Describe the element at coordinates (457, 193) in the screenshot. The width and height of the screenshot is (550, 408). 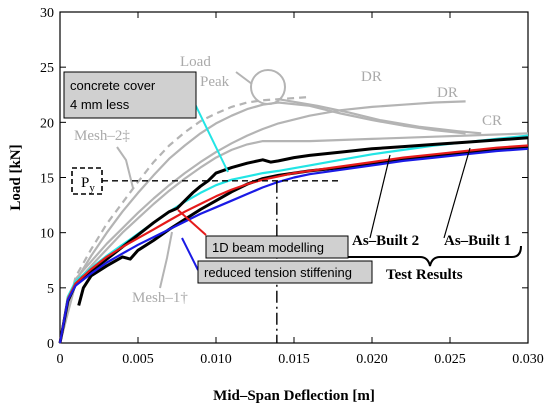
I see `as-built-1-pointer` at that location.